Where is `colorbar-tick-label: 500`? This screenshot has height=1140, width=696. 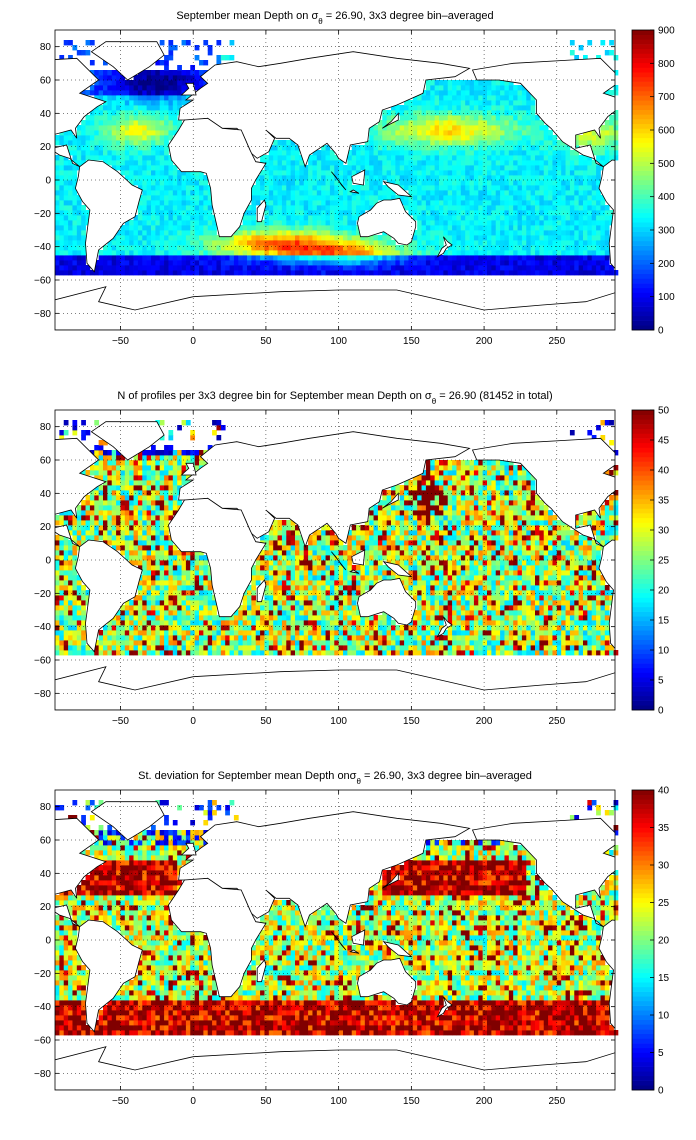 colorbar-tick-label: 500 is located at coordinates (666, 164).